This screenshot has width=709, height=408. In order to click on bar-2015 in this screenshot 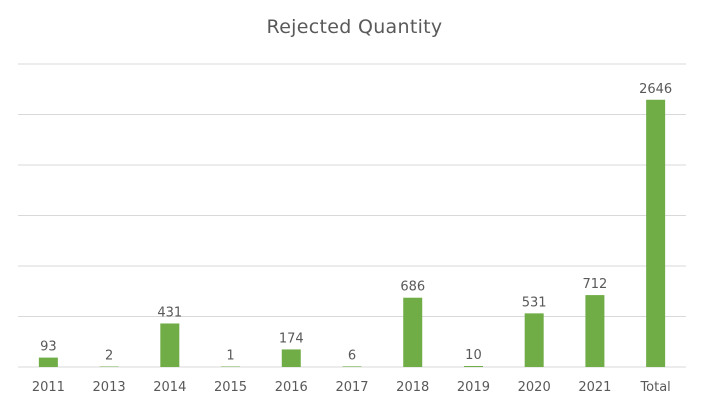, I will do `click(231, 366)`.